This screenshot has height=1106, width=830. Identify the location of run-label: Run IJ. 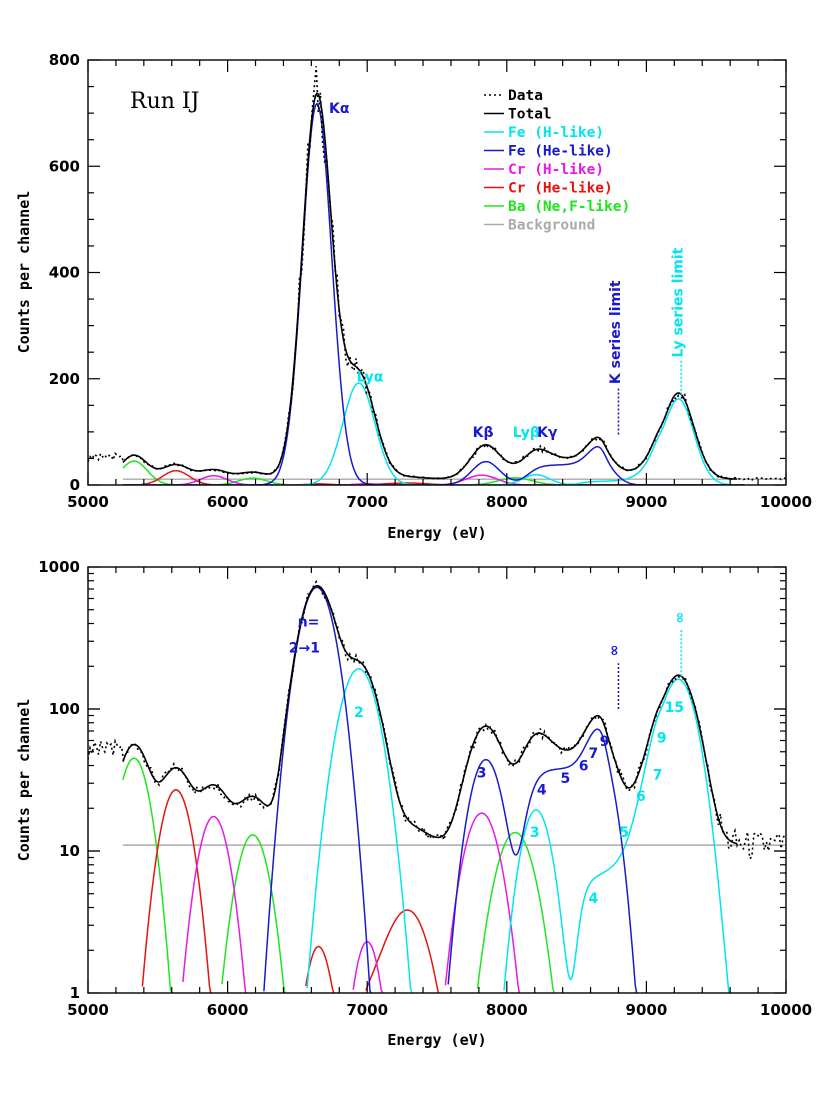
(164, 101).